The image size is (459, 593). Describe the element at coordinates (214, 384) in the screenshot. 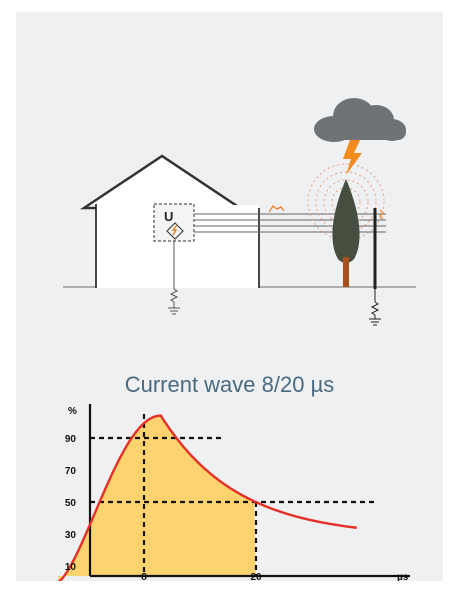

I see `chart-title-text: Current wave 8/20` at that location.